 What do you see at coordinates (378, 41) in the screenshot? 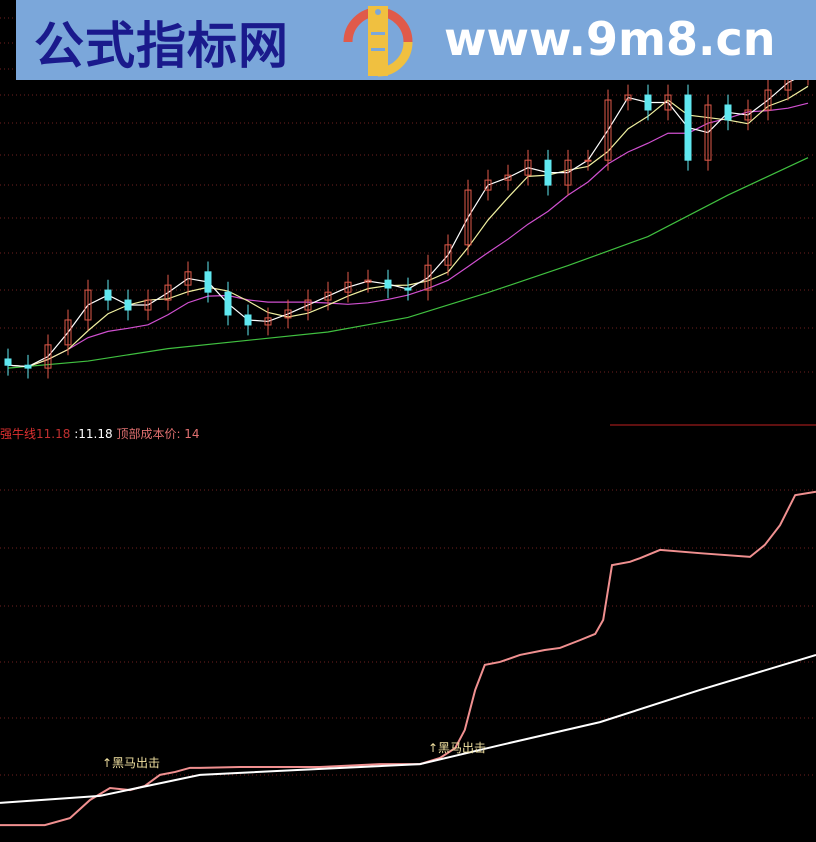
I see `site-logo-icon` at bounding box center [378, 41].